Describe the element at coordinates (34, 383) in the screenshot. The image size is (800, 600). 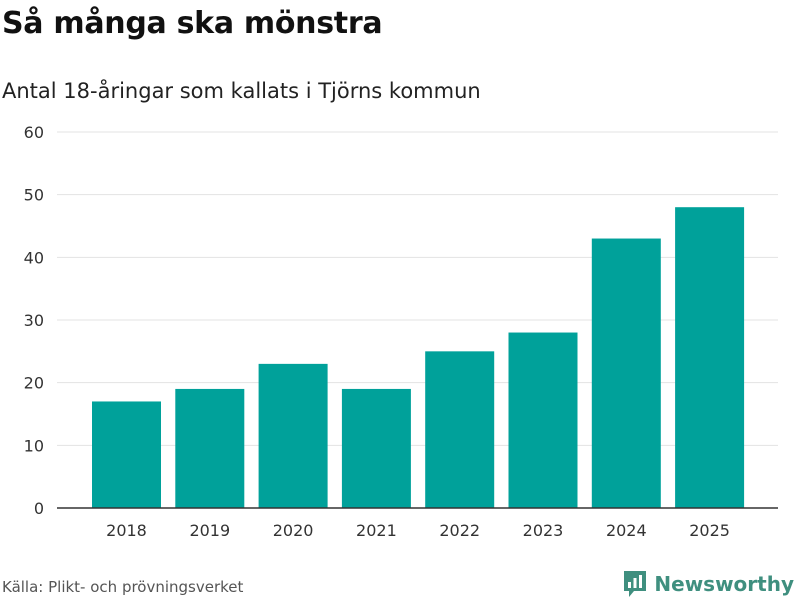
I see `y-tick-label: 20` at that location.